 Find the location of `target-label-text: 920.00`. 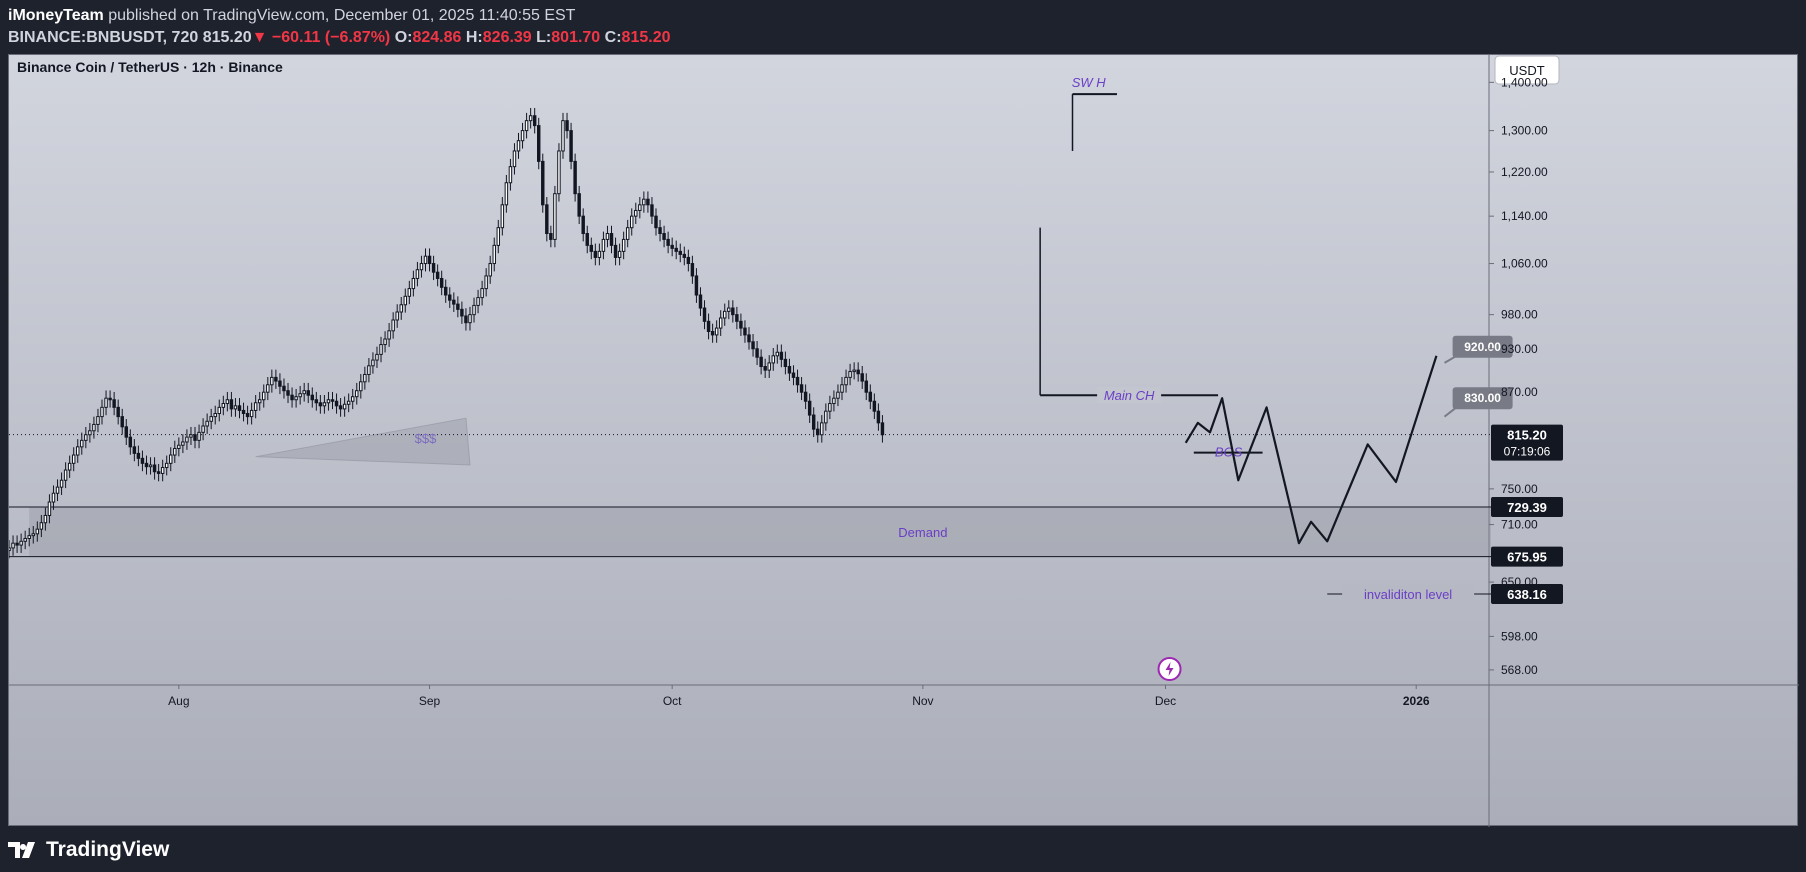

target-label-text: 920.00 is located at coordinates (1482, 347).